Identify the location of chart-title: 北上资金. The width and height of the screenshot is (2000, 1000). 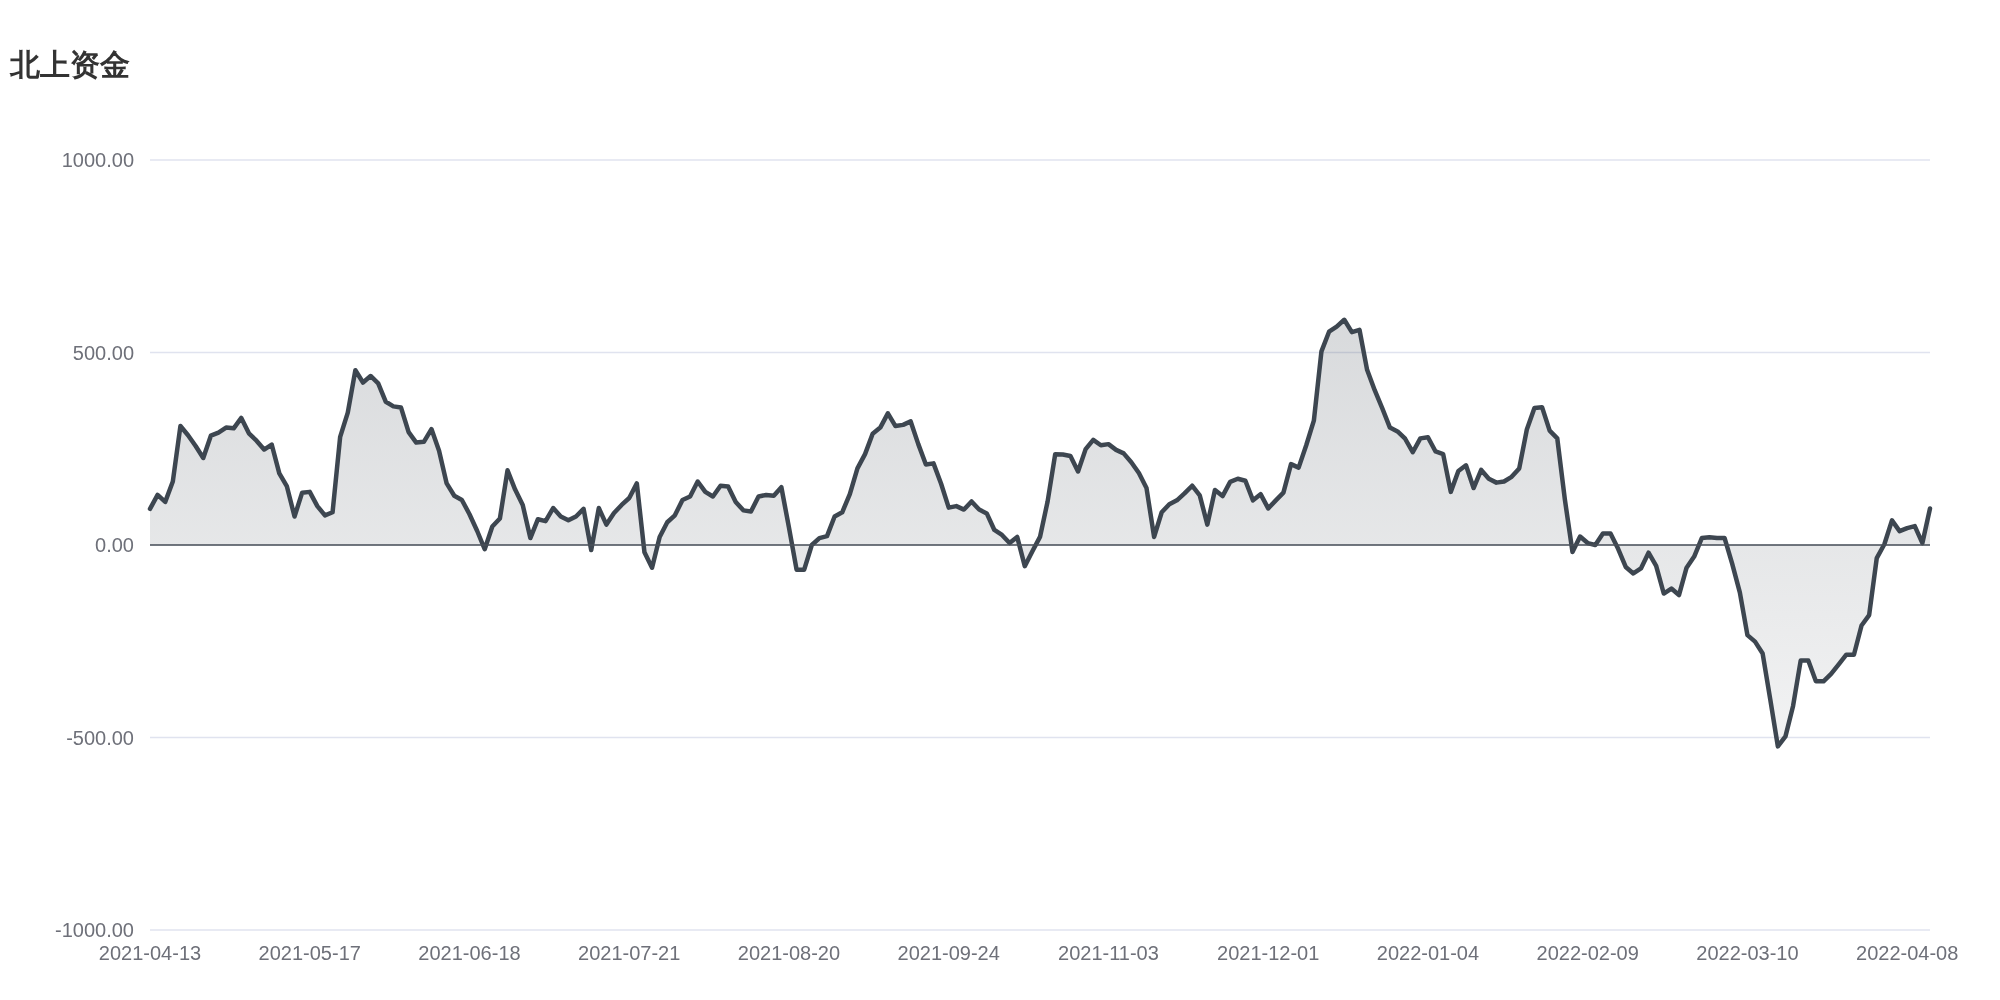
(69, 64).